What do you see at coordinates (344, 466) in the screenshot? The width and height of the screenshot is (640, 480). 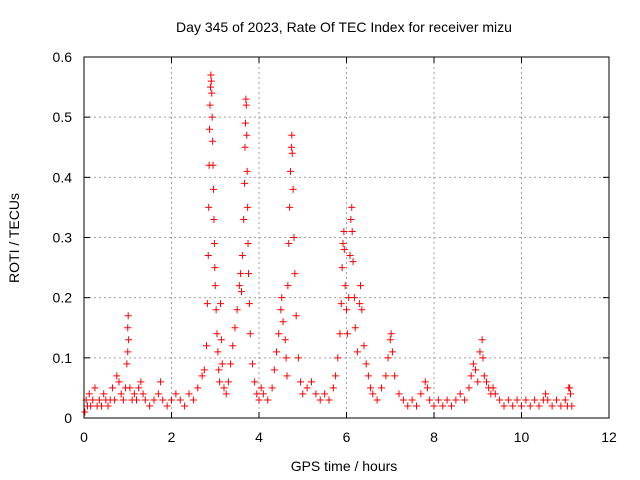 I see `x-axis-label: GPS time / hours` at bounding box center [344, 466].